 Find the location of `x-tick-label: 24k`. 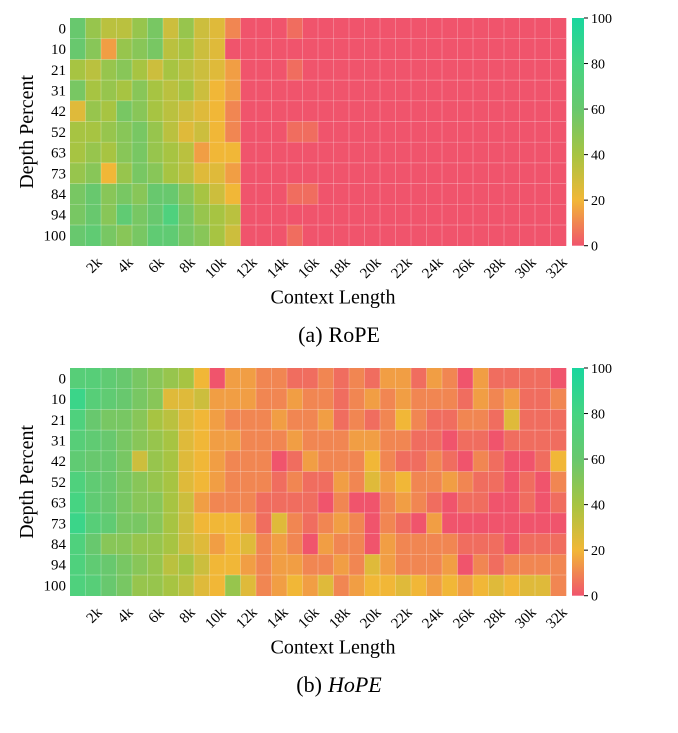

x-tick-label: 24k is located at coordinates (433, 618).